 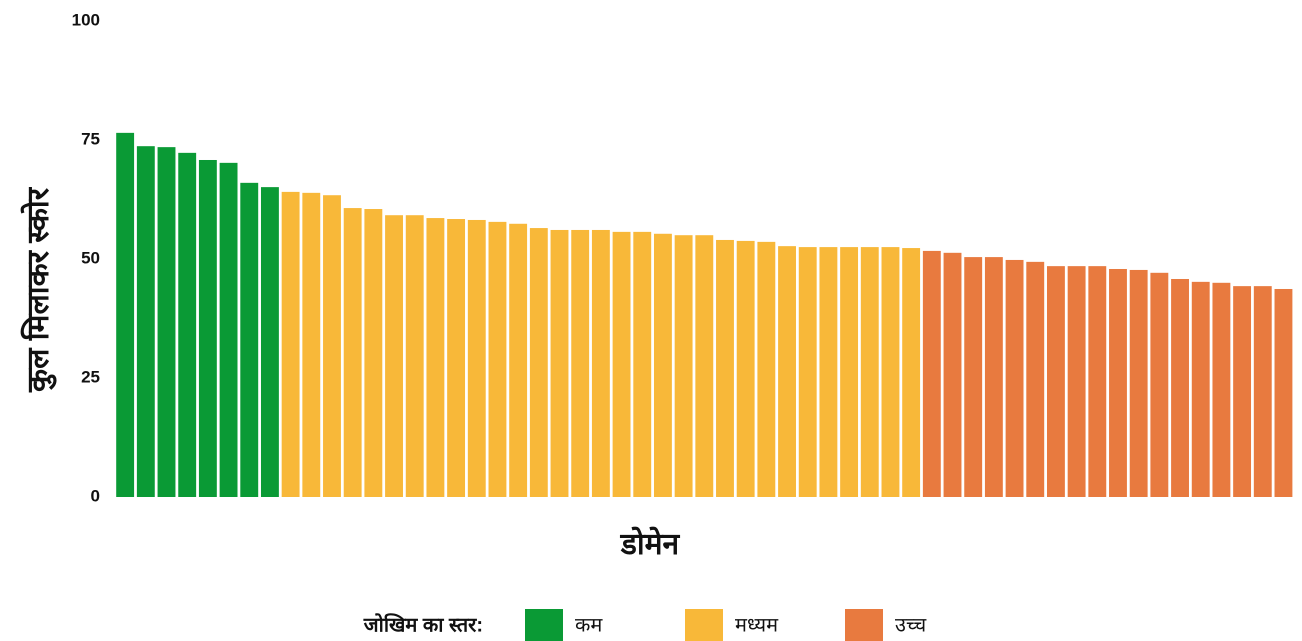 I want to click on y-tick-label: 100, so click(x=86, y=19).